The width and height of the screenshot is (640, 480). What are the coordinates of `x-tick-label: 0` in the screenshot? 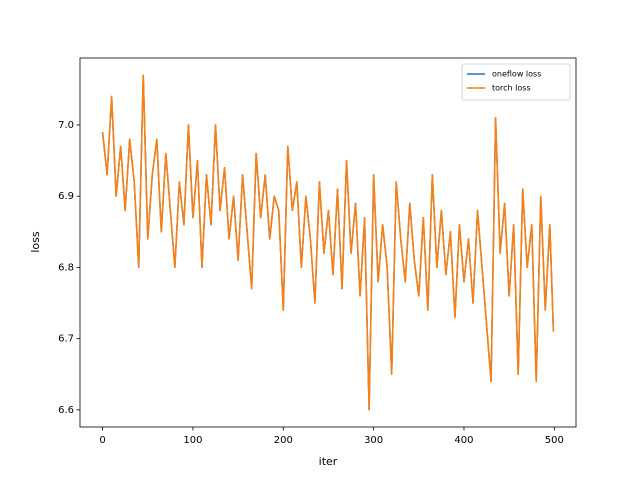 It's located at (102, 440).